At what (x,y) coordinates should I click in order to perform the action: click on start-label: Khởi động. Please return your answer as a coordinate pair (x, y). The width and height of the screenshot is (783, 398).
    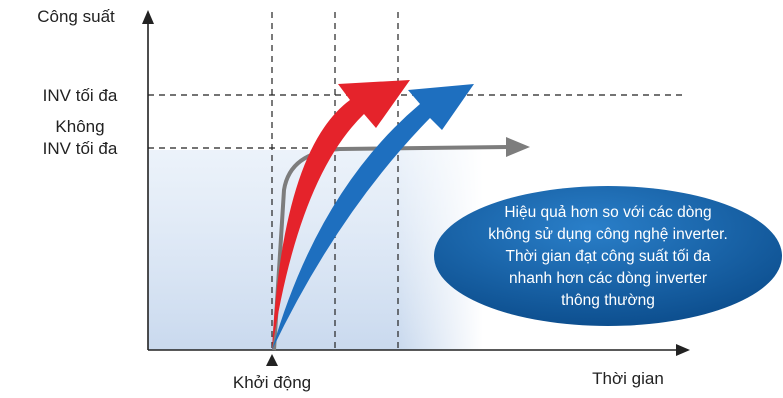
    Looking at the image, I should click on (272, 382).